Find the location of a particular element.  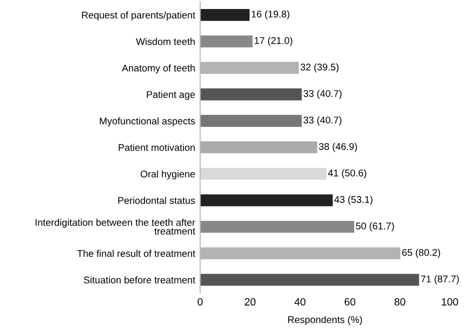

y-tick-label: Oral hygiene is located at coordinates (167, 175).